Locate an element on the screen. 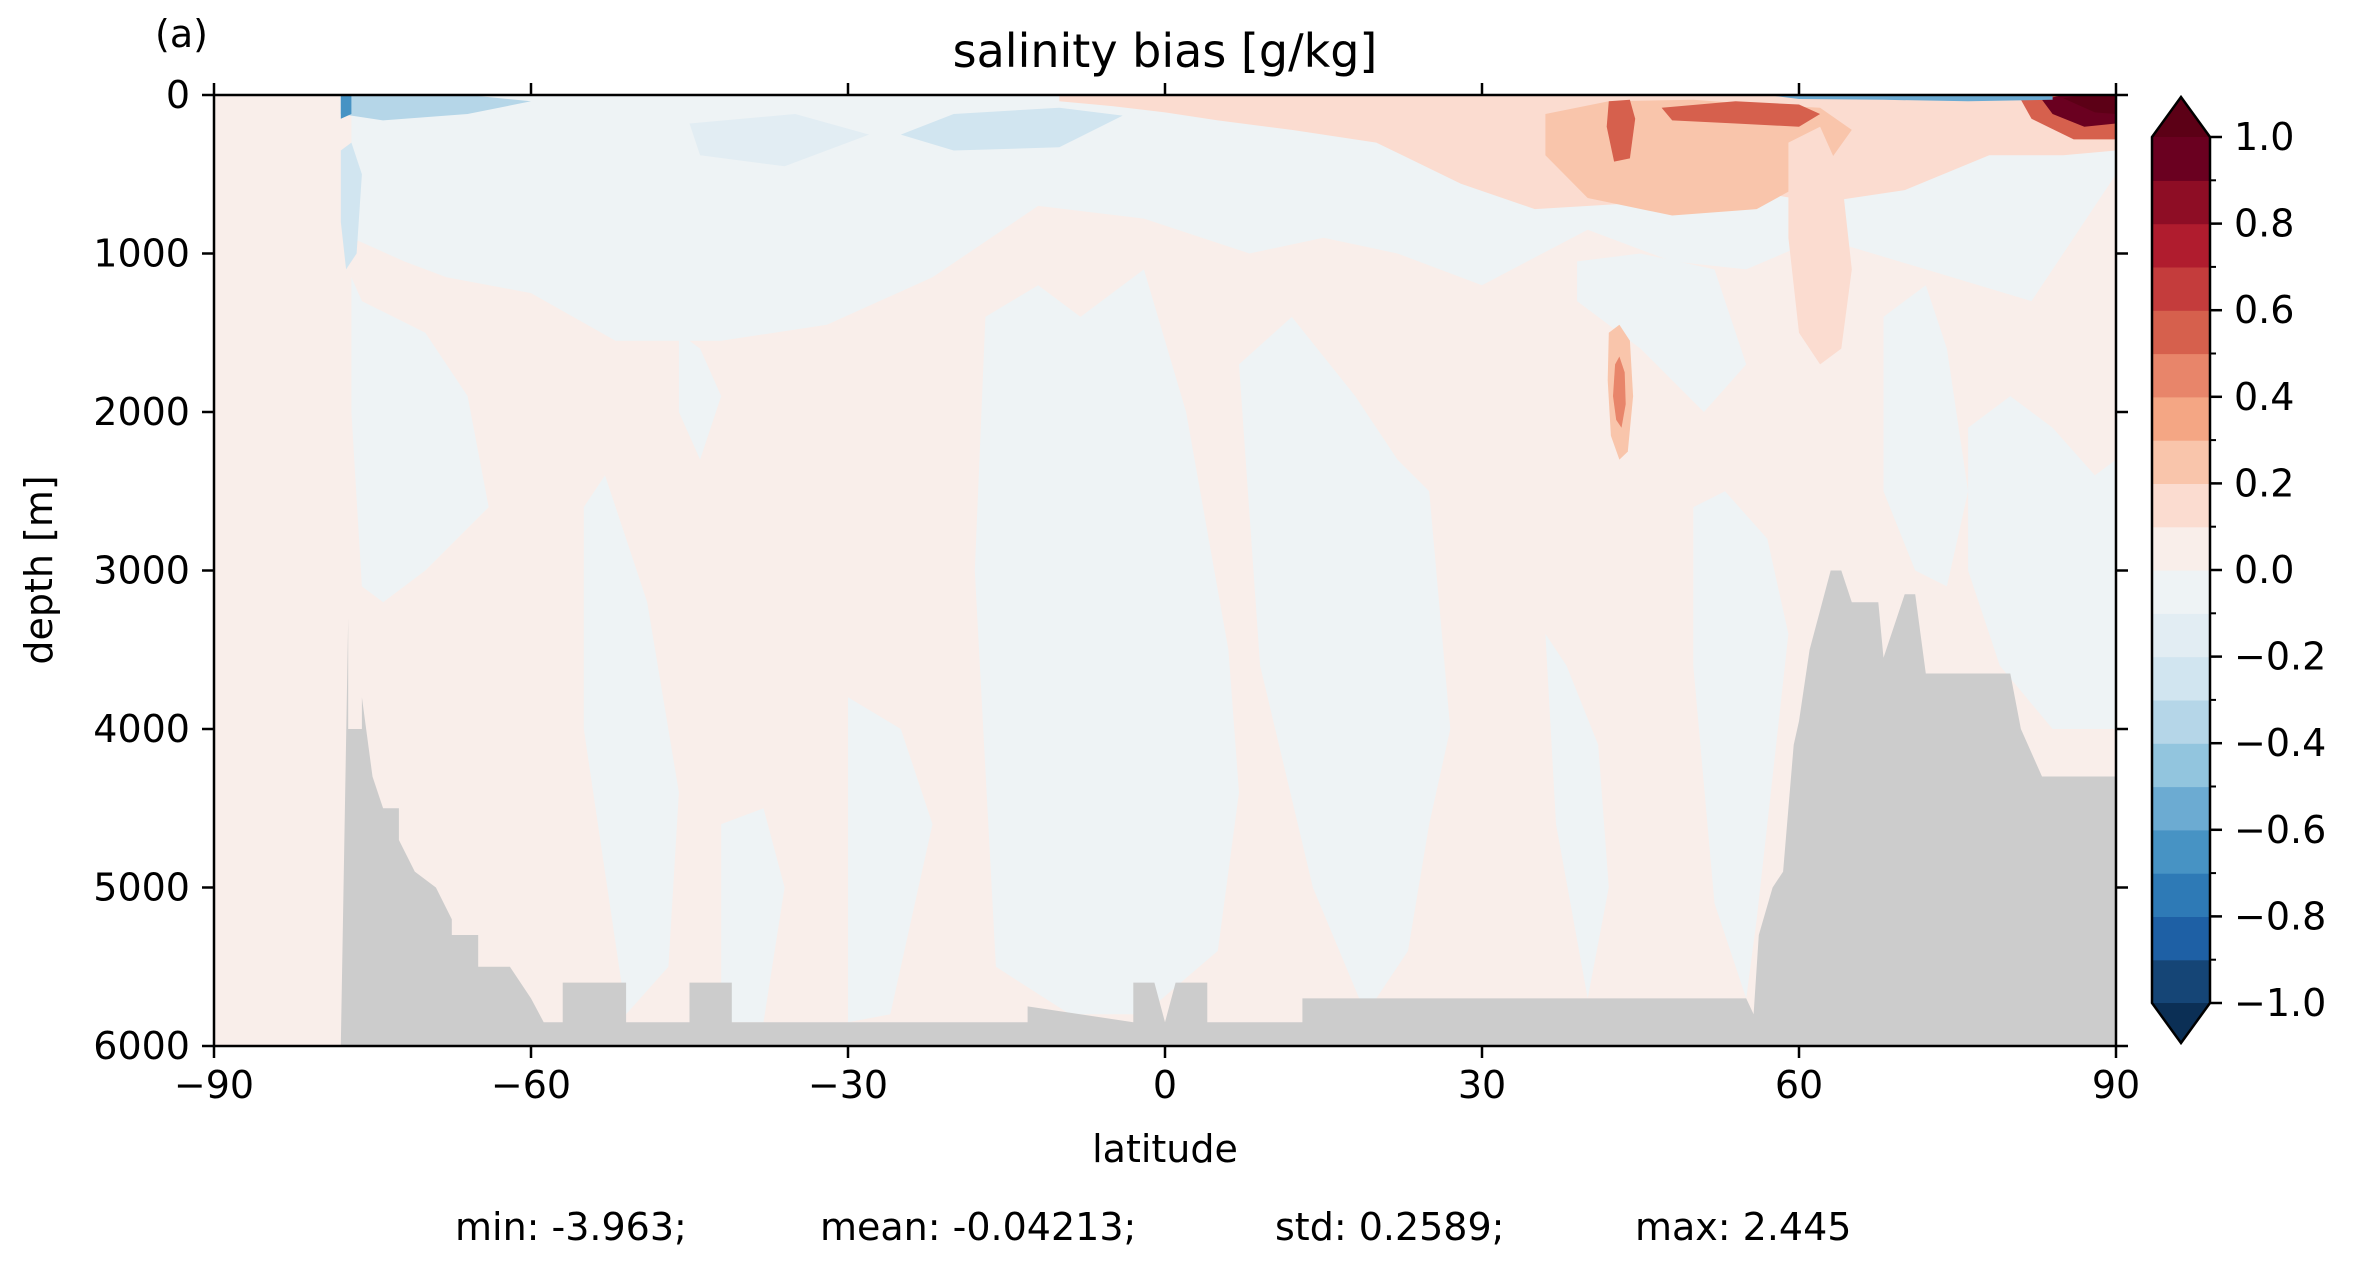 The height and width of the screenshot is (1263, 2362). colorbar-tick-label: 0.0 is located at coordinates (2264, 570).